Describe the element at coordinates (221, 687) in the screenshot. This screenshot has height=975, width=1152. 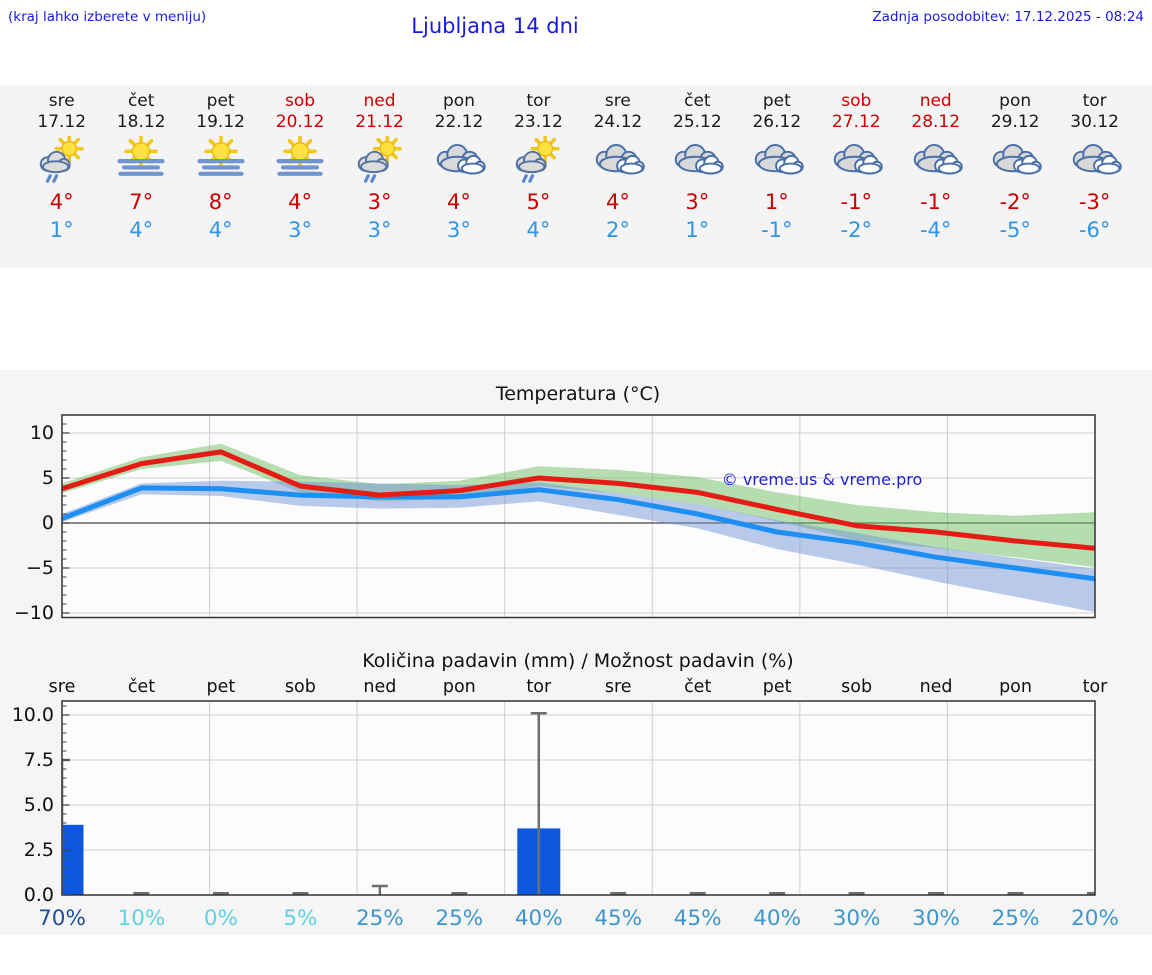
I see `svg-text: pet` at that location.